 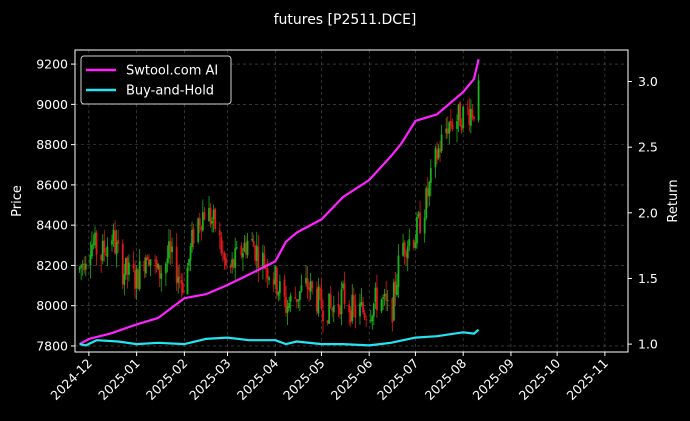 I want to click on left-tick-label: 7800, so click(x=52, y=345).